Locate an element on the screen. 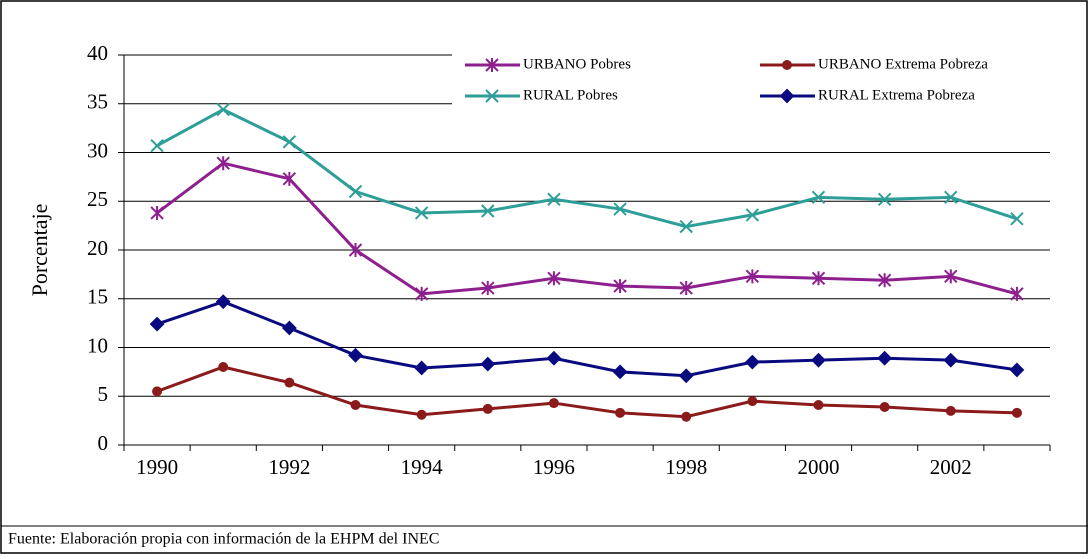 This screenshot has width=1089, height=559. legend-label: URBANO Pobres is located at coordinates (577, 64).